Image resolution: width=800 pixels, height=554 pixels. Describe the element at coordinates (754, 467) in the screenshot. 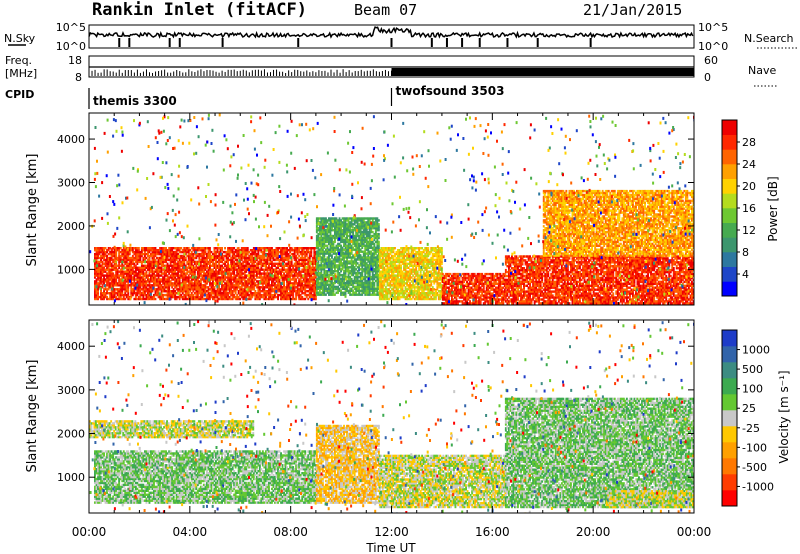

I see `colorbar-tick-label: -500` at that location.